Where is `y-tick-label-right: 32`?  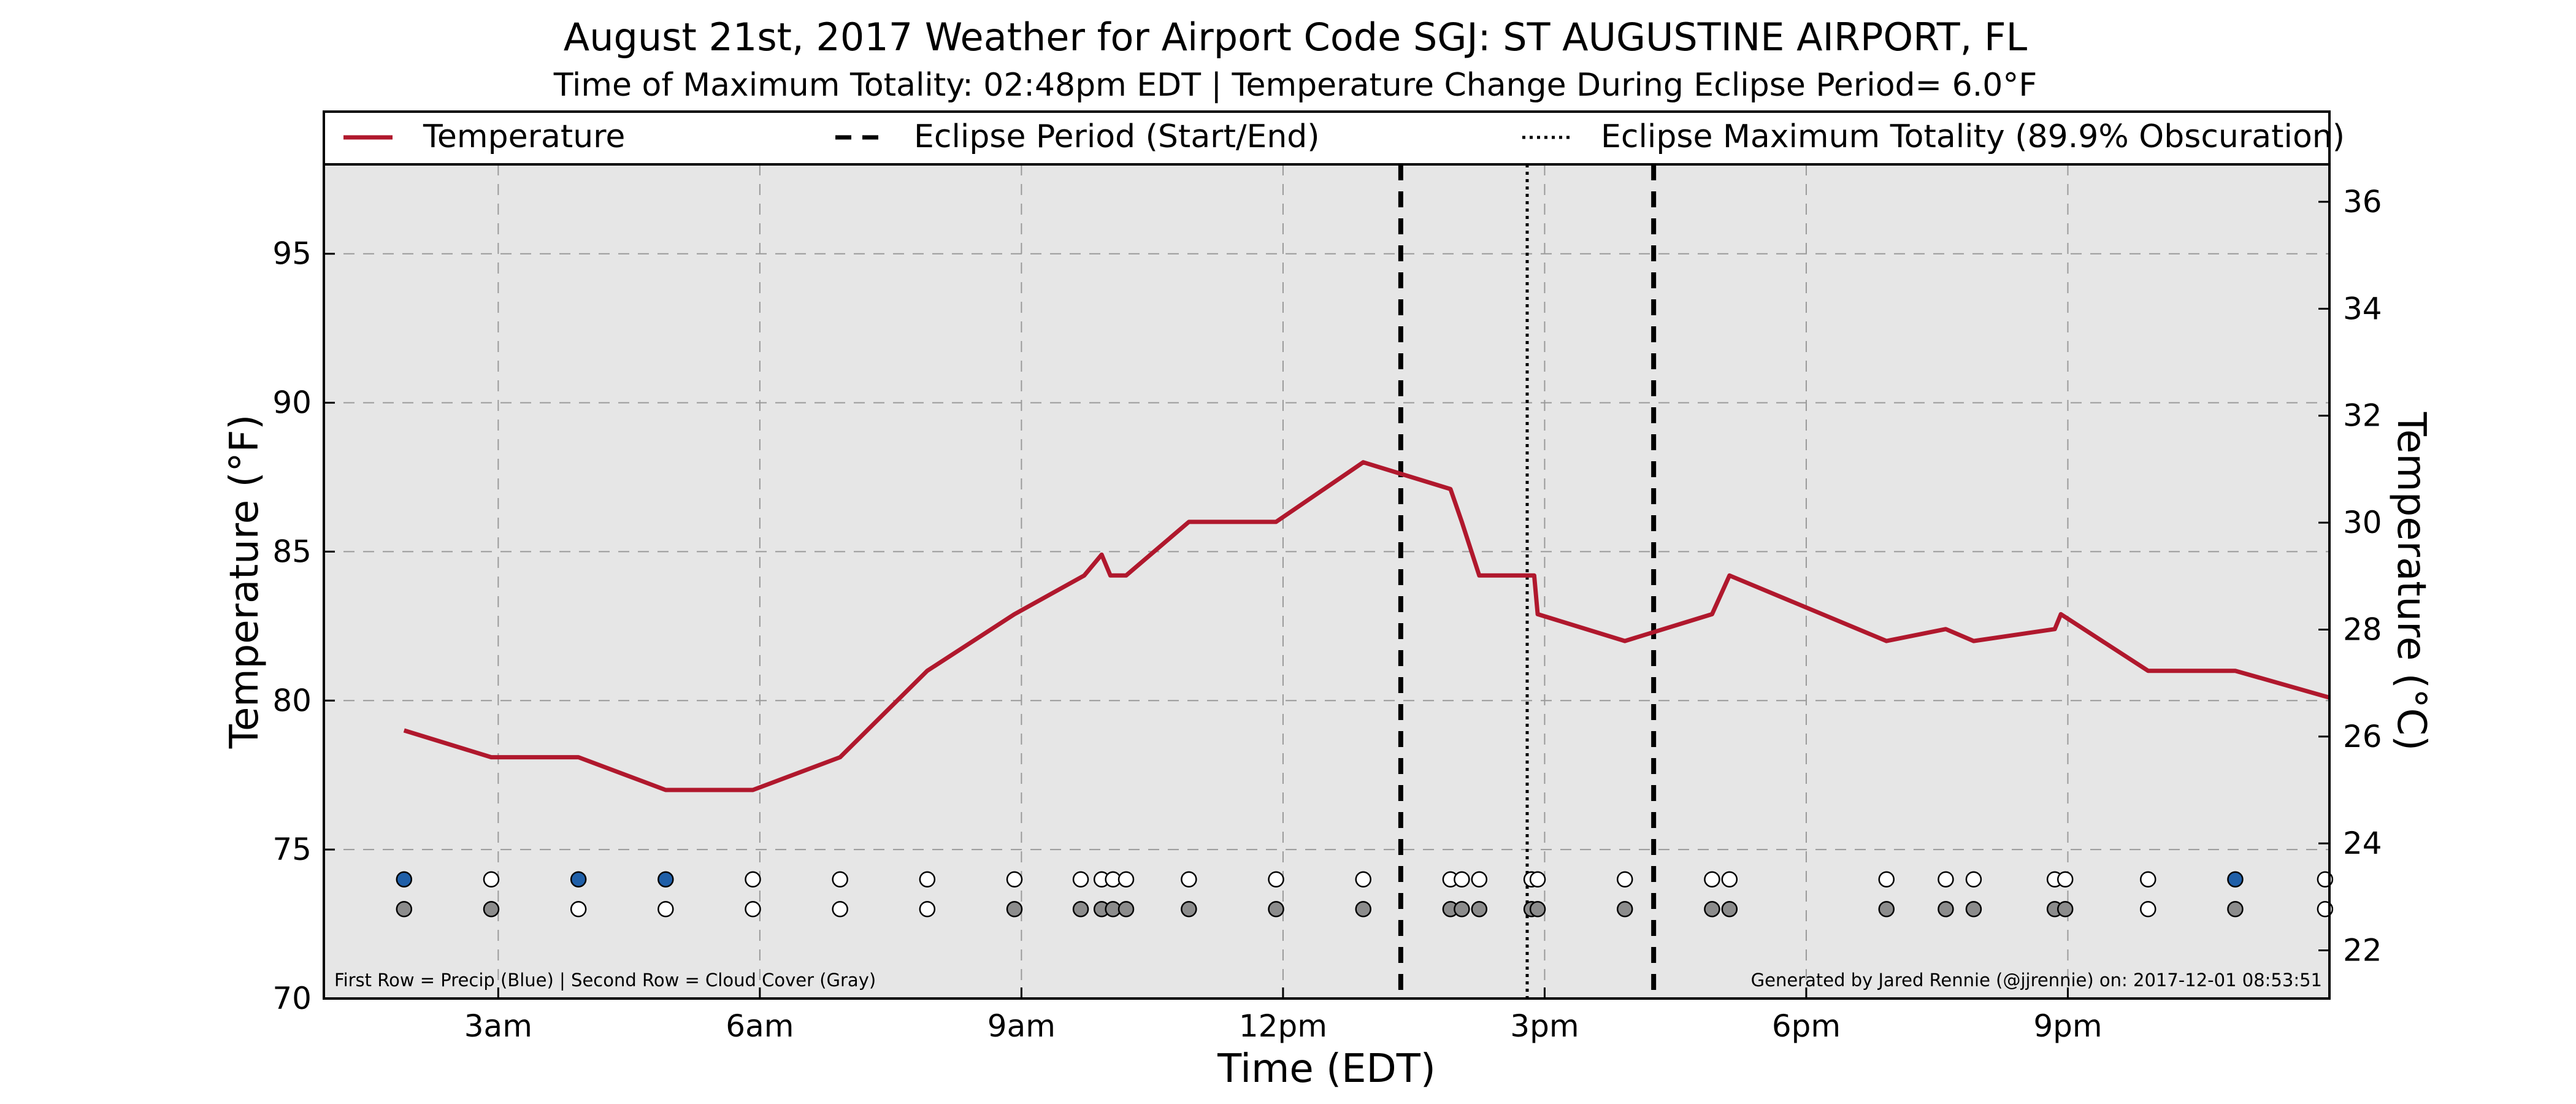
y-tick-label-right: 32 is located at coordinates (2362, 416).